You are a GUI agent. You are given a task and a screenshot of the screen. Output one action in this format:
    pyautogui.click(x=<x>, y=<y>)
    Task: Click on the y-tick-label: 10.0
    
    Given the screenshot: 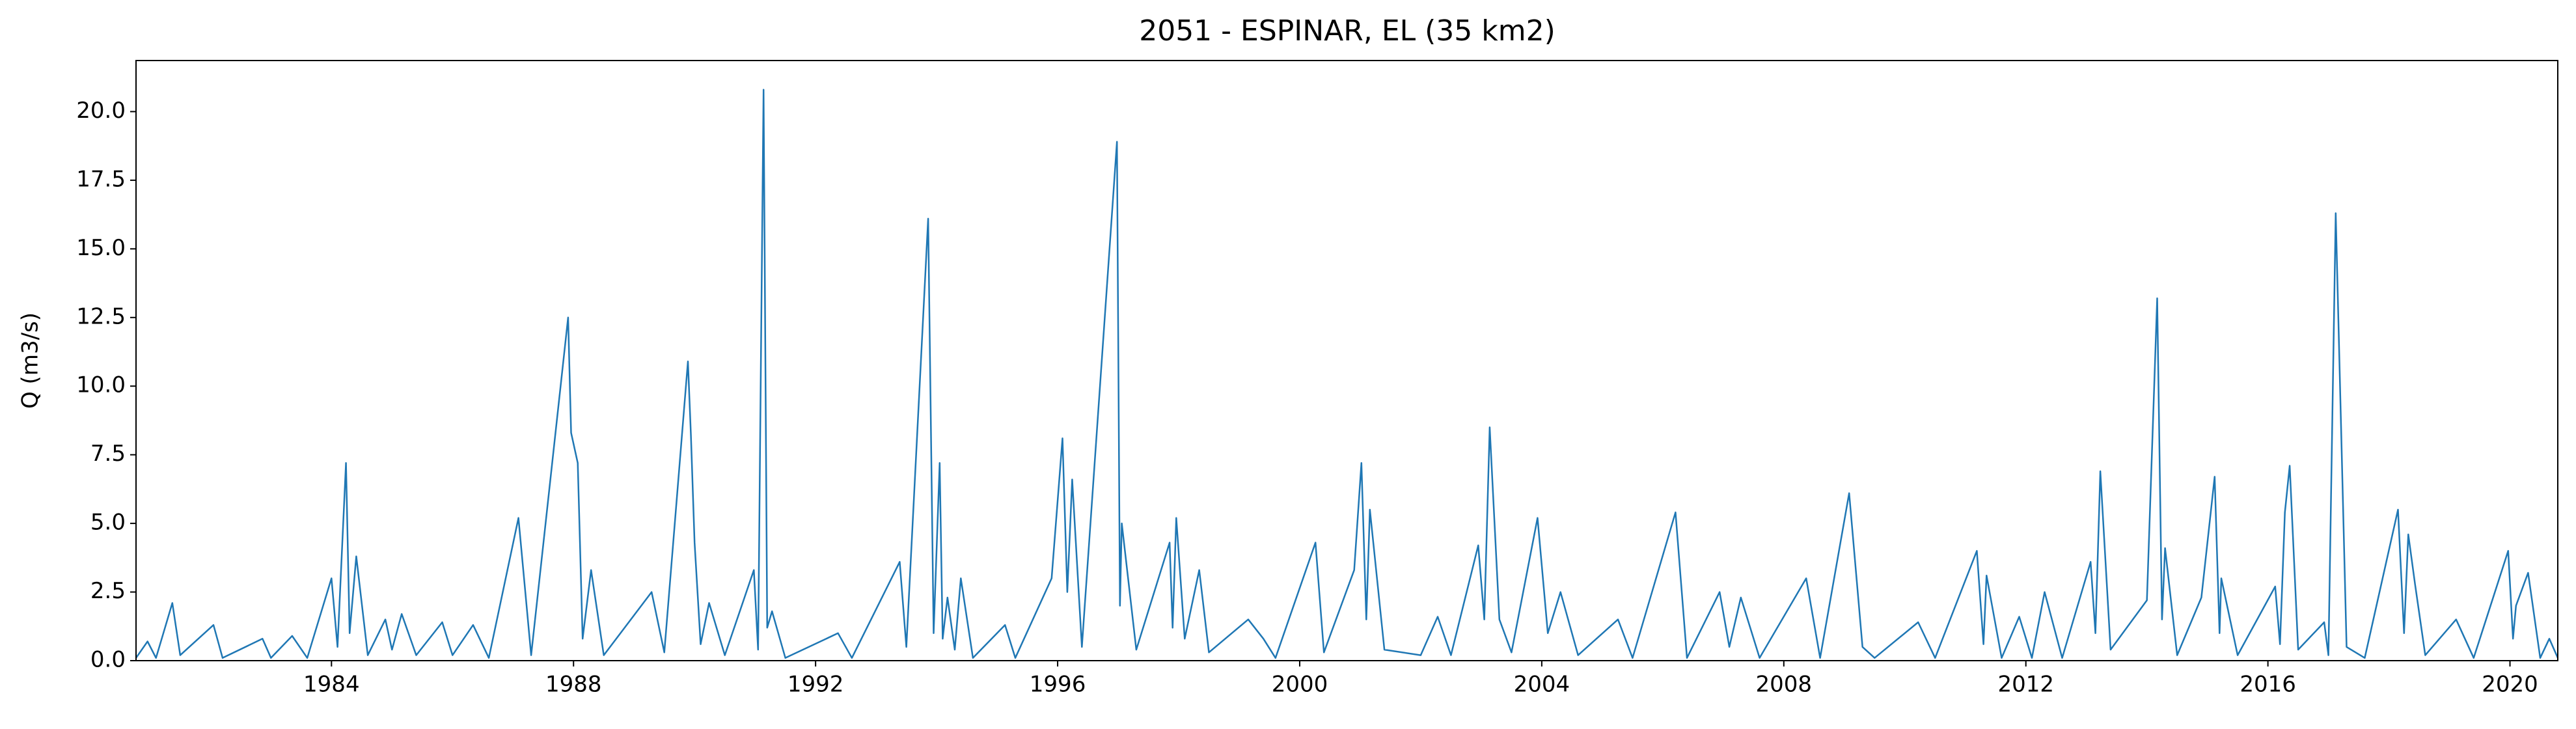 What is the action you would take?
    pyautogui.click(x=101, y=385)
    